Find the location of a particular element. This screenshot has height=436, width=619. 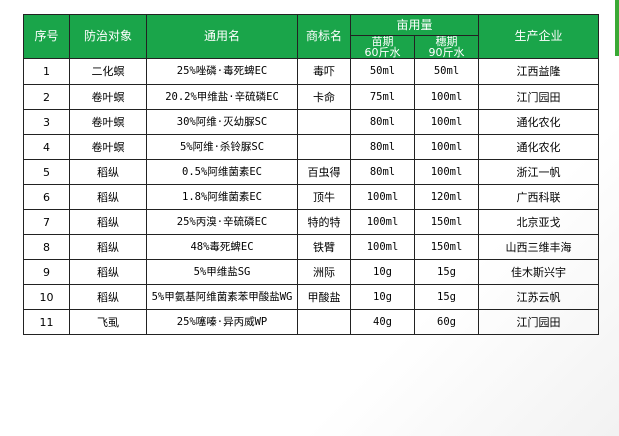

table-row: 7 稻纵 25%丙溴·辛硫磷EC 特的特 100ml 150ml 北京亚戈 is located at coordinates (311, 222).